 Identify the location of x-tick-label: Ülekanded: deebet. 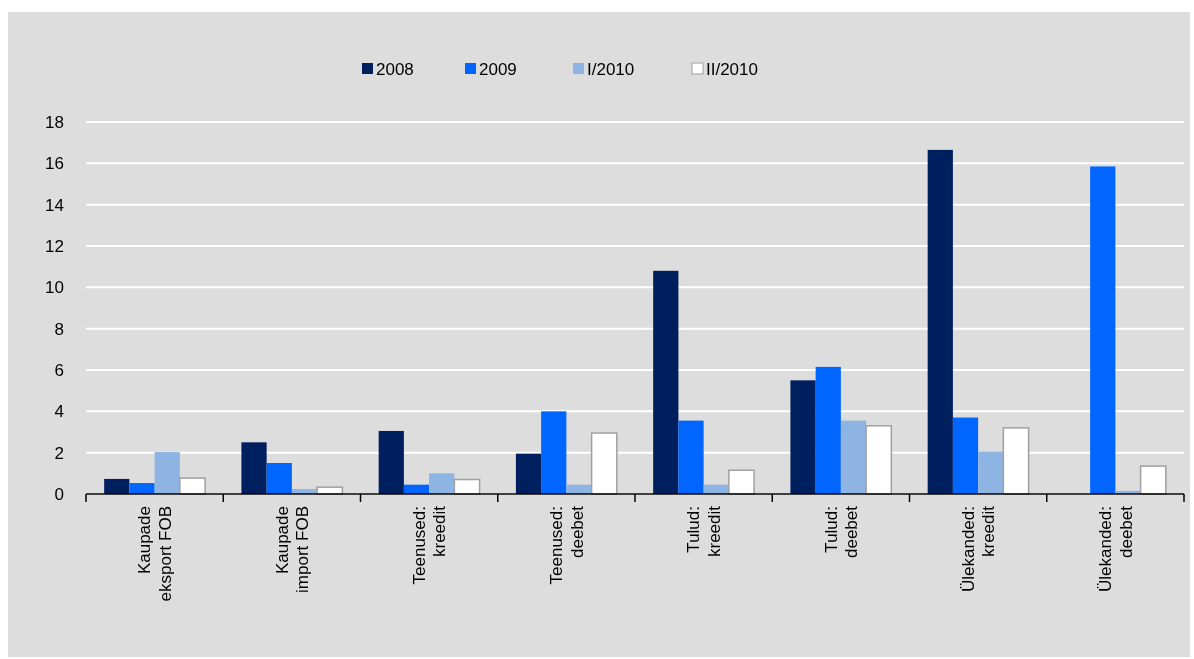
(1116, 549).